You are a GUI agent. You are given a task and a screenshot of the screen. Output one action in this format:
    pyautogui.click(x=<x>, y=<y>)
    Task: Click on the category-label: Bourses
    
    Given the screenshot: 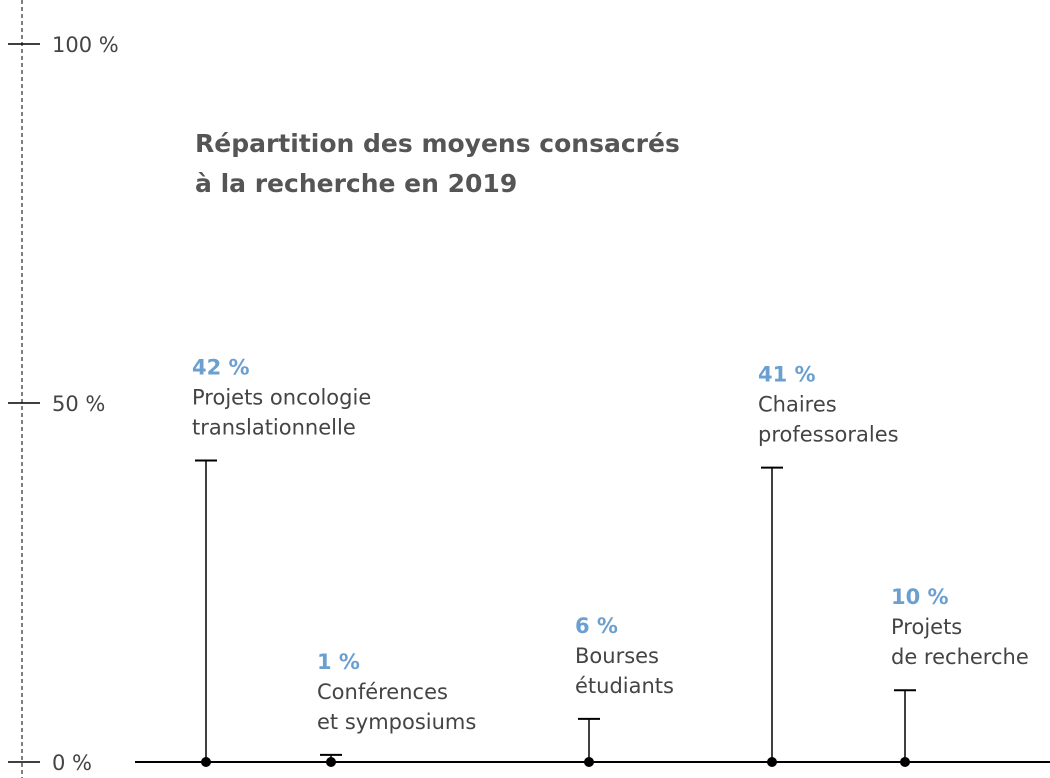 What is the action you would take?
    pyautogui.click(x=617, y=656)
    